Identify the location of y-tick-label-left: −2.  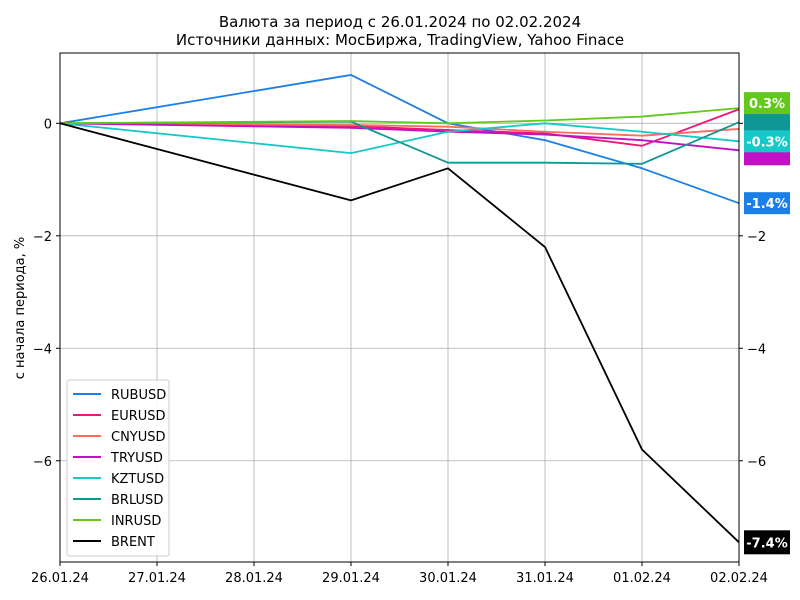
(42, 237).